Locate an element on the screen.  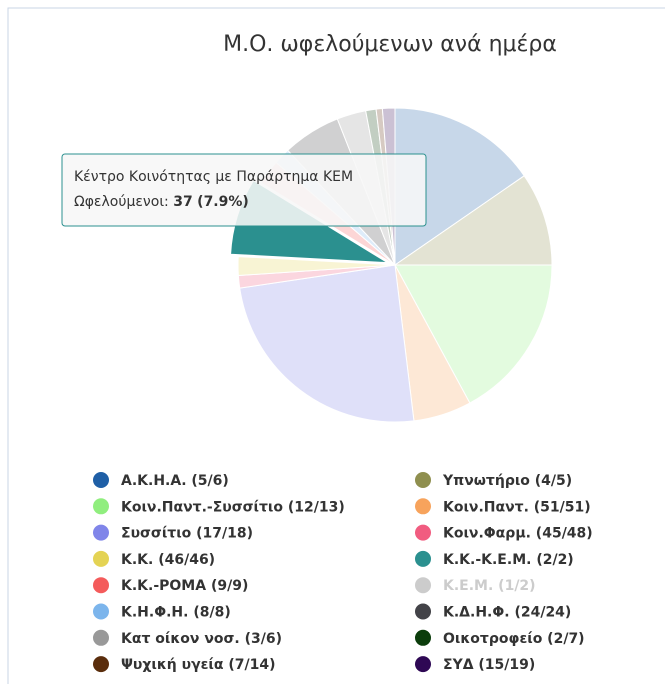
legend-item: Οικοτροφείο (2/7) is located at coordinates (500, 638).